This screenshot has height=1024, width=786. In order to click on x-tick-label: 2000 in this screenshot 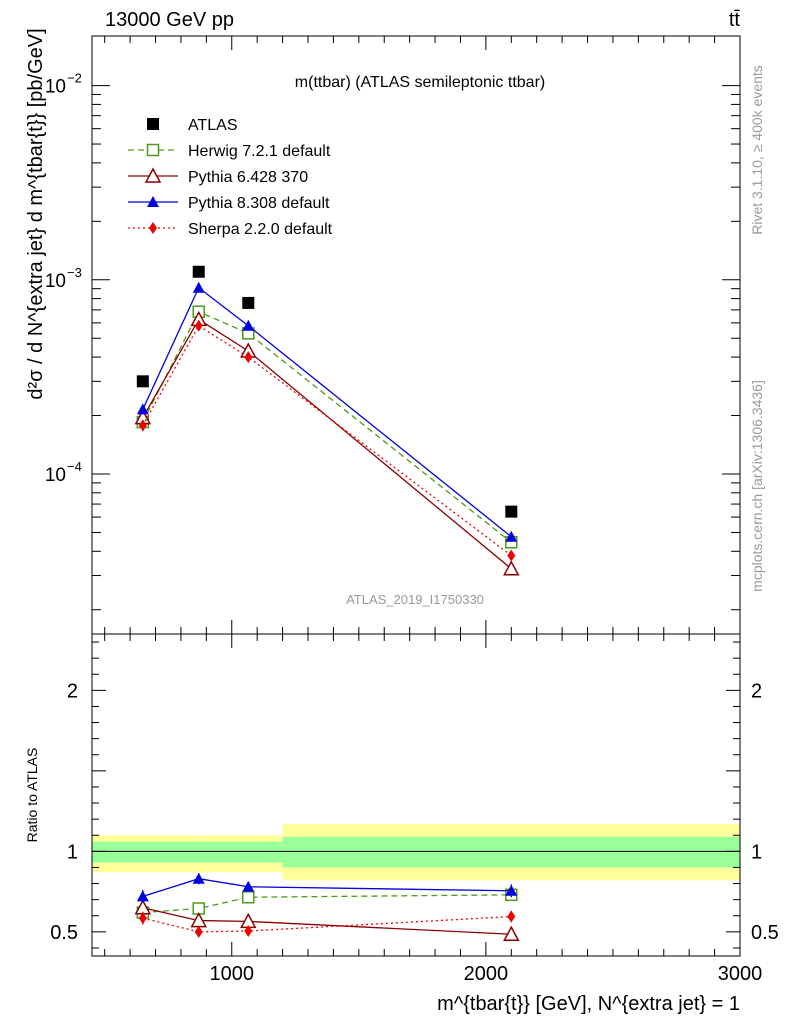, I will do `click(486, 974)`.